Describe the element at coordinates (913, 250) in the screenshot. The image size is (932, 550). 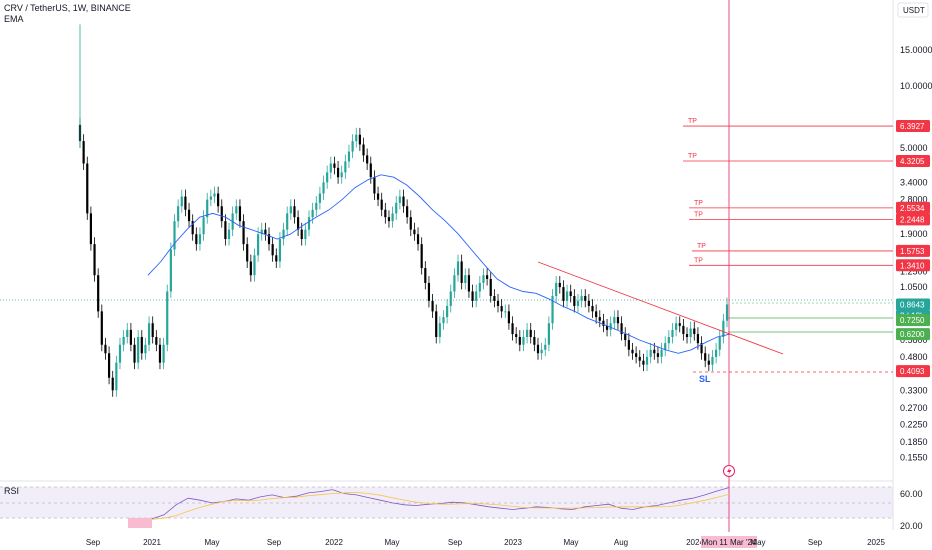
I see `tp-tag-bg` at that location.